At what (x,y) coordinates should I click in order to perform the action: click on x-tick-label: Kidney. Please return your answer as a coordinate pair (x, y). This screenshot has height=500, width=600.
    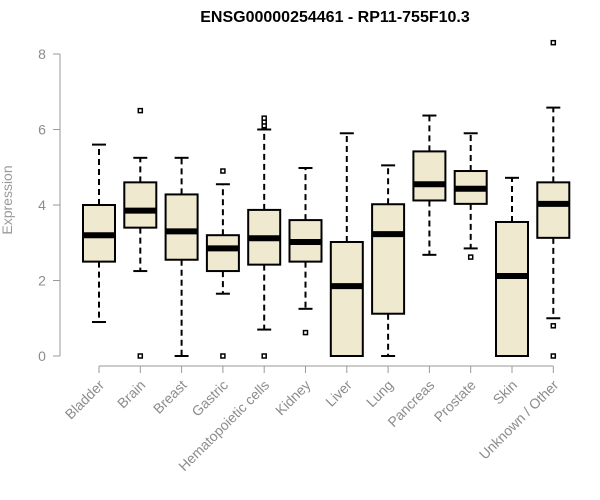
    Looking at the image, I should click on (293, 398).